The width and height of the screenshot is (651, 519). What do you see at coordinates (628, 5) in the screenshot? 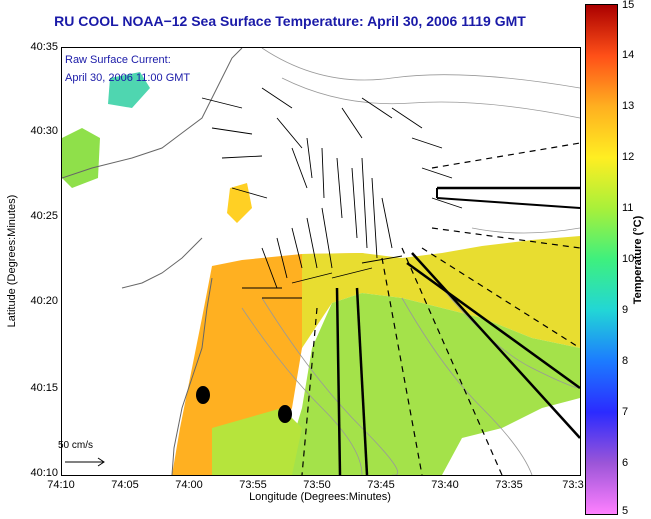
I see `colorbar-tick: 15` at bounding box center [628, 5].